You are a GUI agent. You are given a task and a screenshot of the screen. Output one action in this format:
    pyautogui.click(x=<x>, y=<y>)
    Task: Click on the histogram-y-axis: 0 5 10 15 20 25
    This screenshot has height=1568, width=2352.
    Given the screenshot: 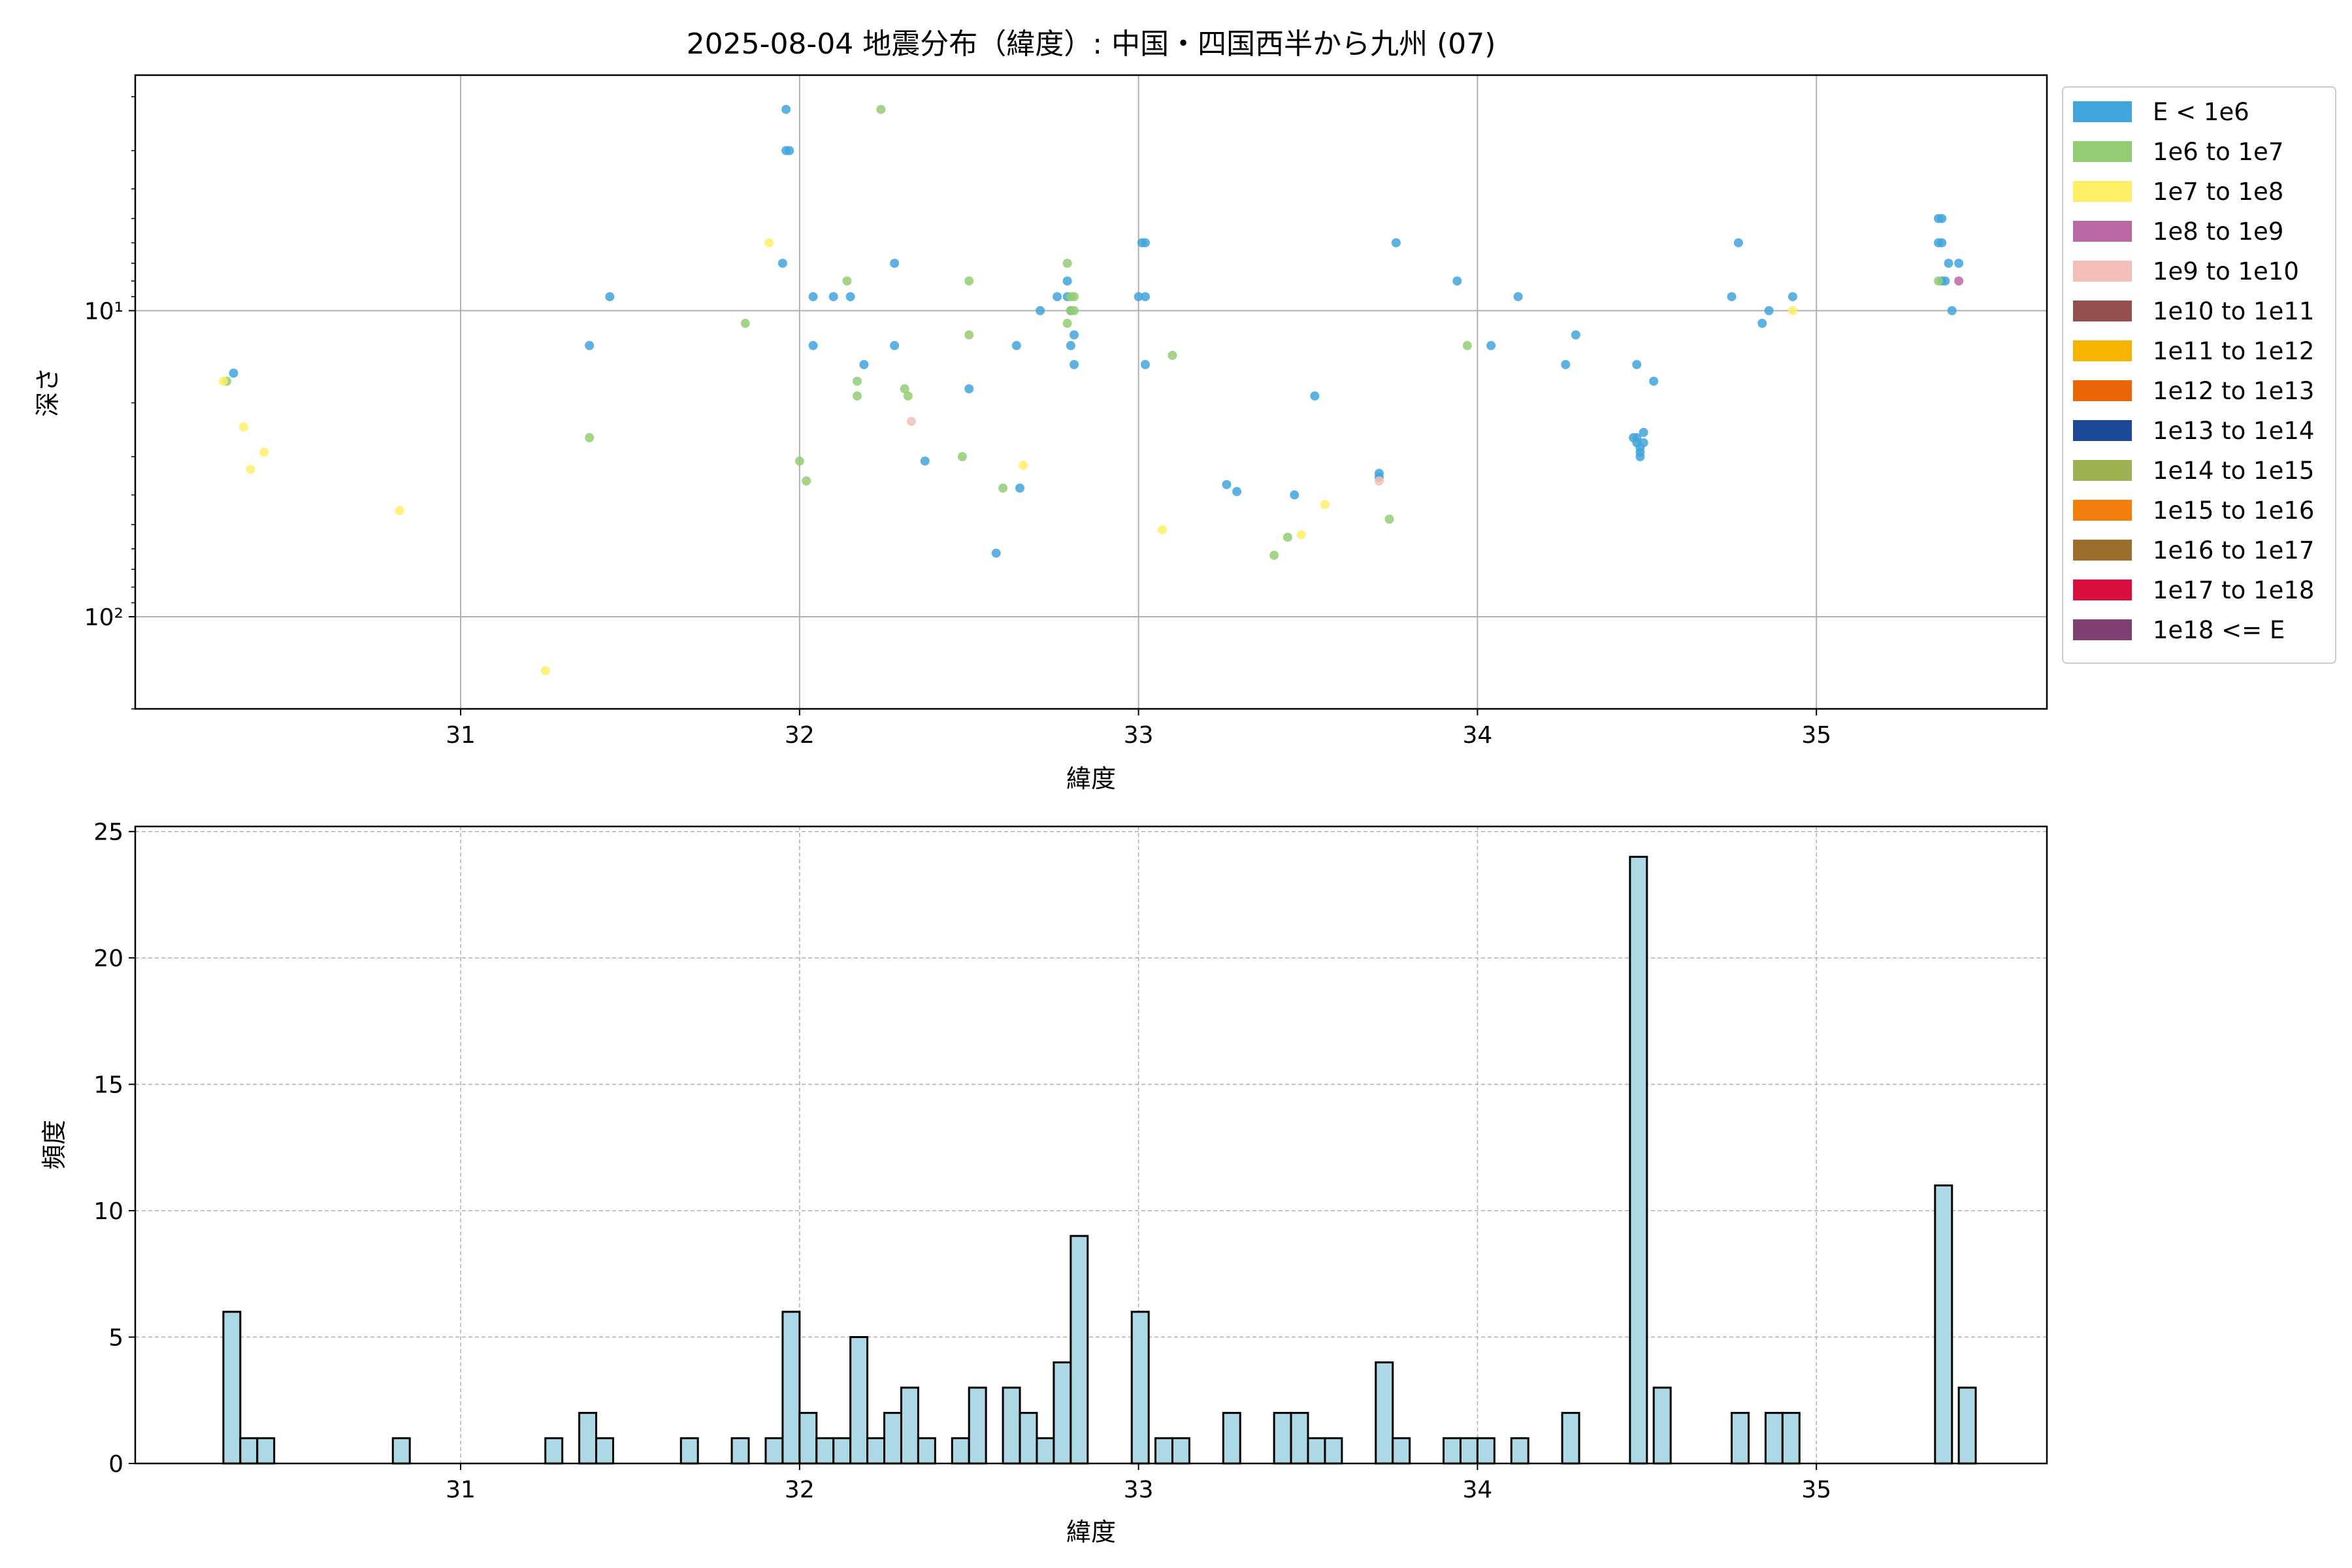 What is the action you would take?
    pyautogui.click(x=114, y=1148)
    